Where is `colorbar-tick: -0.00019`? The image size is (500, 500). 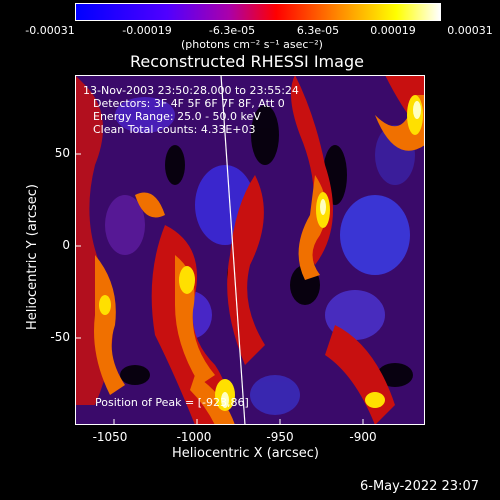
colorbar-tick: -0.00019 is located at coordinates (147, 30).